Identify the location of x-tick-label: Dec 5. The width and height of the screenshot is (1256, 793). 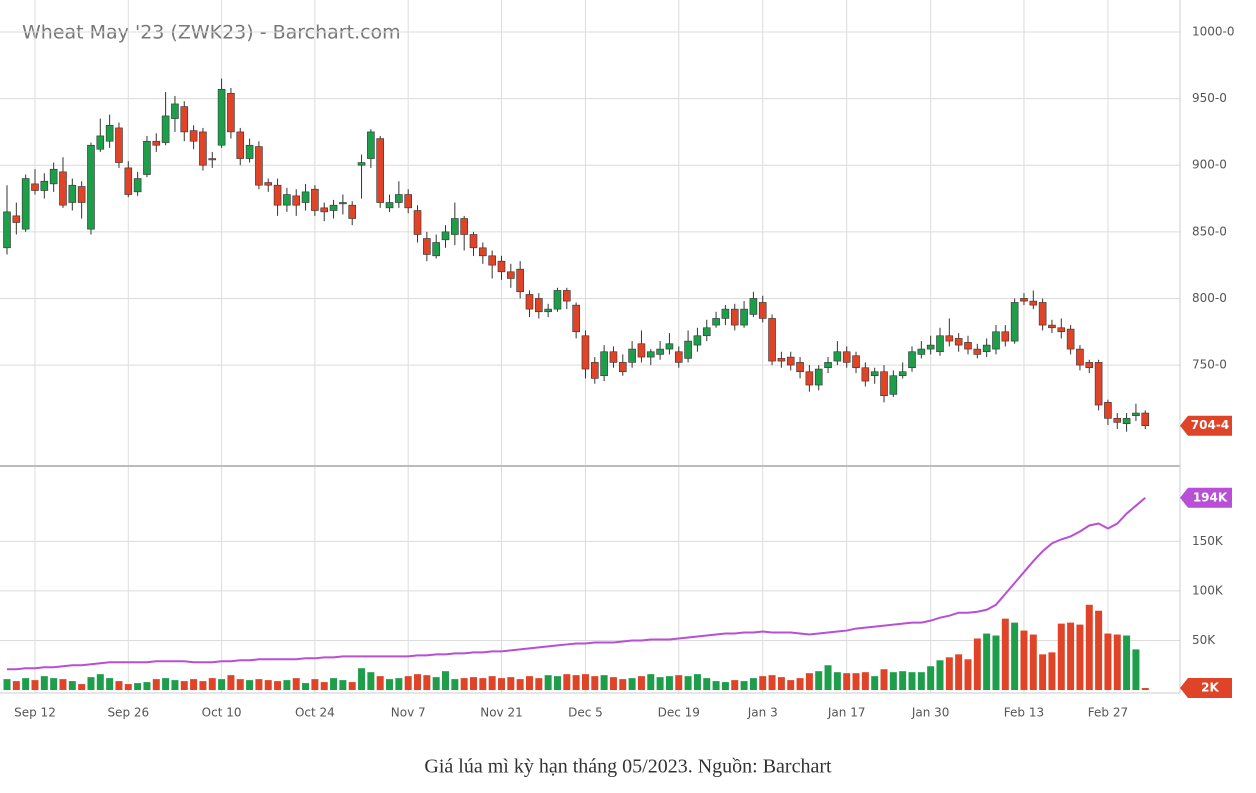
(585, 713).